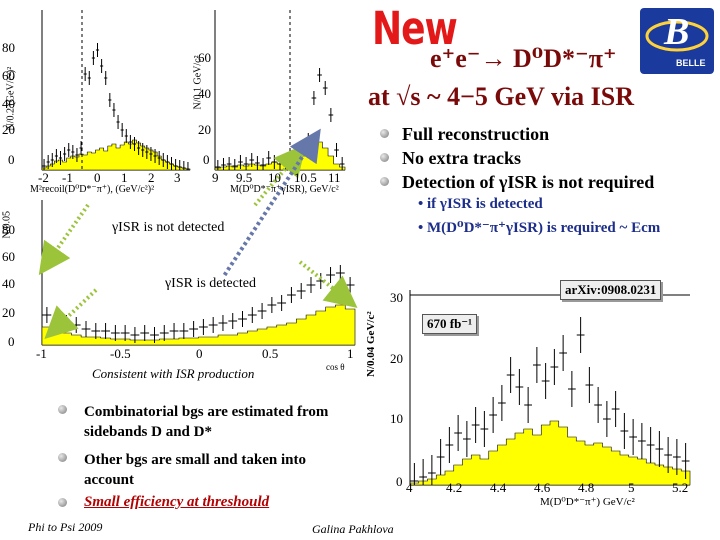 This screenshot has height=540, width=720. Describe the element at coordinates (550, 401) in the screenshot. I see `plot4-points` at that location.